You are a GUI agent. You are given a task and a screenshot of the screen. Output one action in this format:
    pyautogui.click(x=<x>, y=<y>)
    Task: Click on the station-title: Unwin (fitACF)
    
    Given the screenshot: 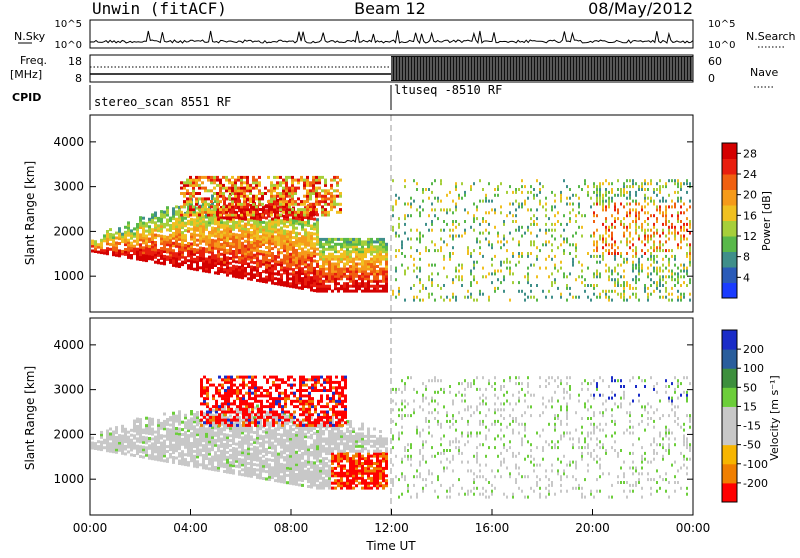 What is the action you would take?
    pyautogui.click(x=159, y=9)
    